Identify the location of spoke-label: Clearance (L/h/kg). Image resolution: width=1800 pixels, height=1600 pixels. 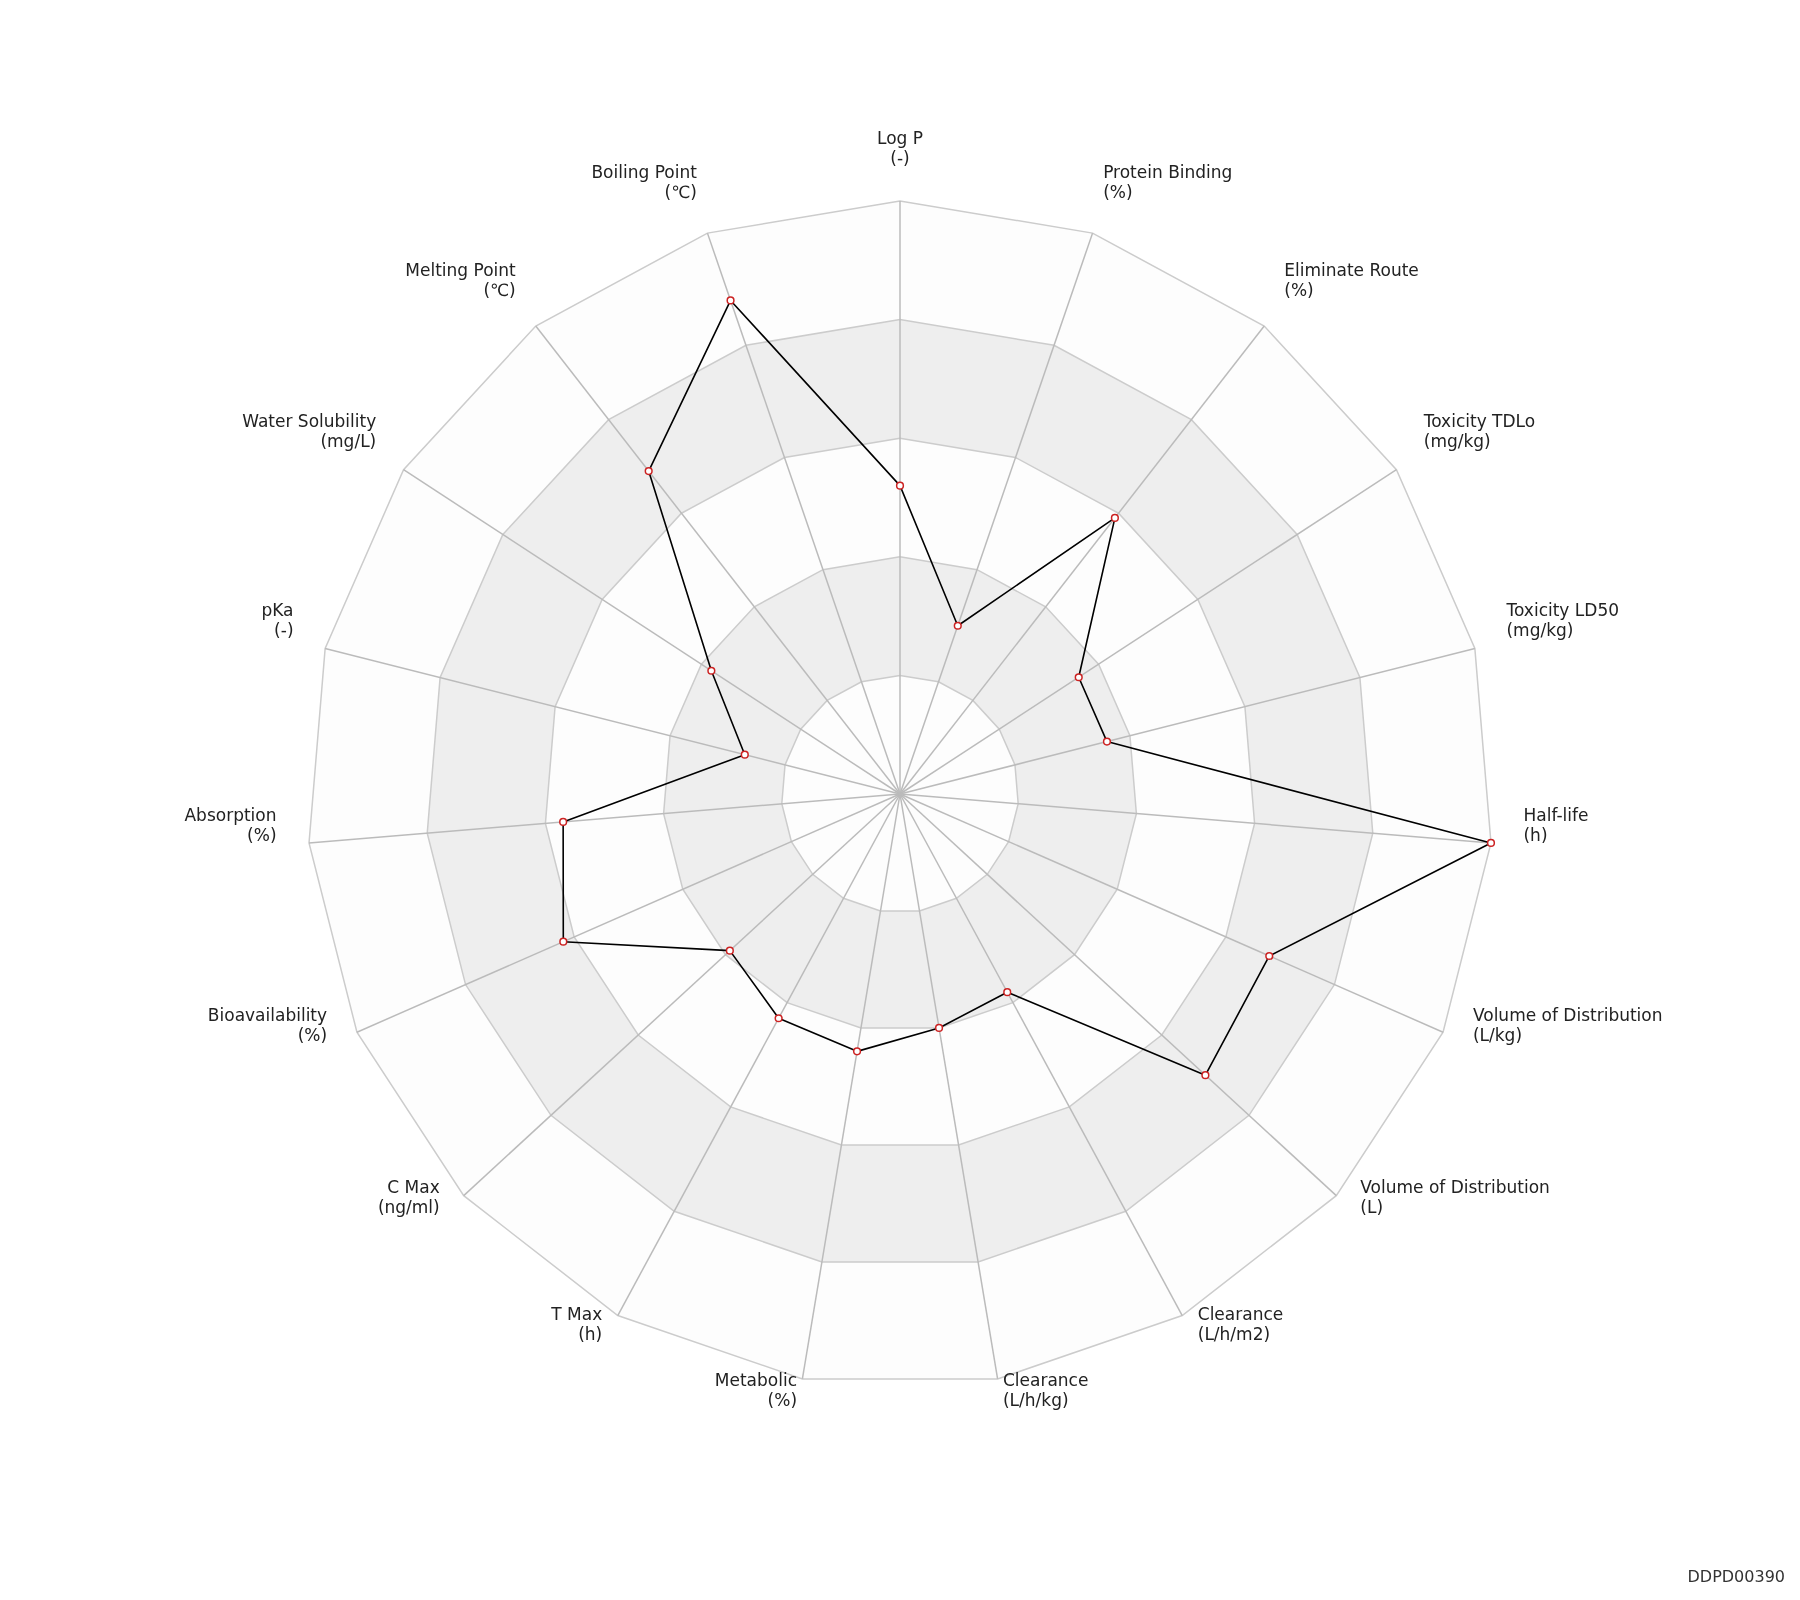
(1045, 1390).